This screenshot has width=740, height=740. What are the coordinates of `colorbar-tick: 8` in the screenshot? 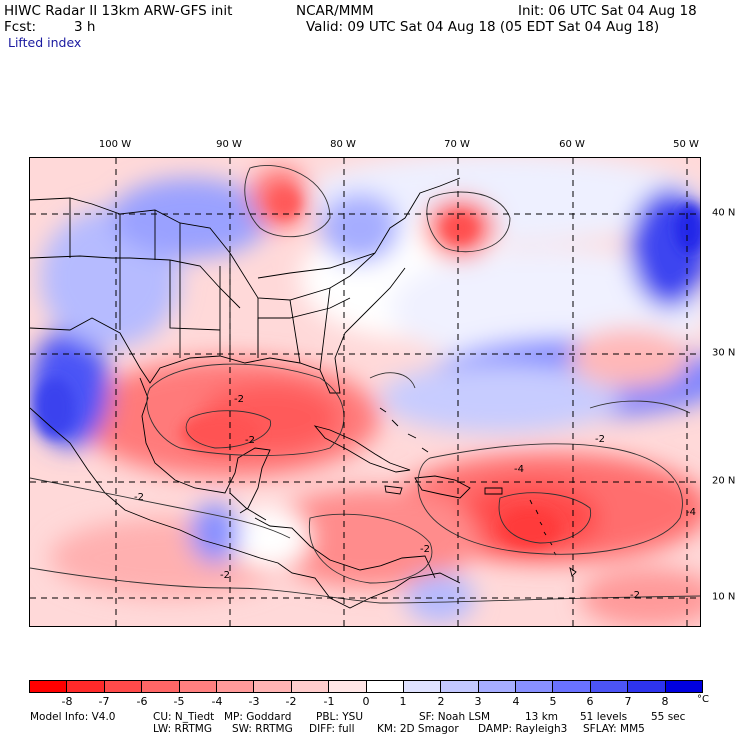 It's located at (665, 701).